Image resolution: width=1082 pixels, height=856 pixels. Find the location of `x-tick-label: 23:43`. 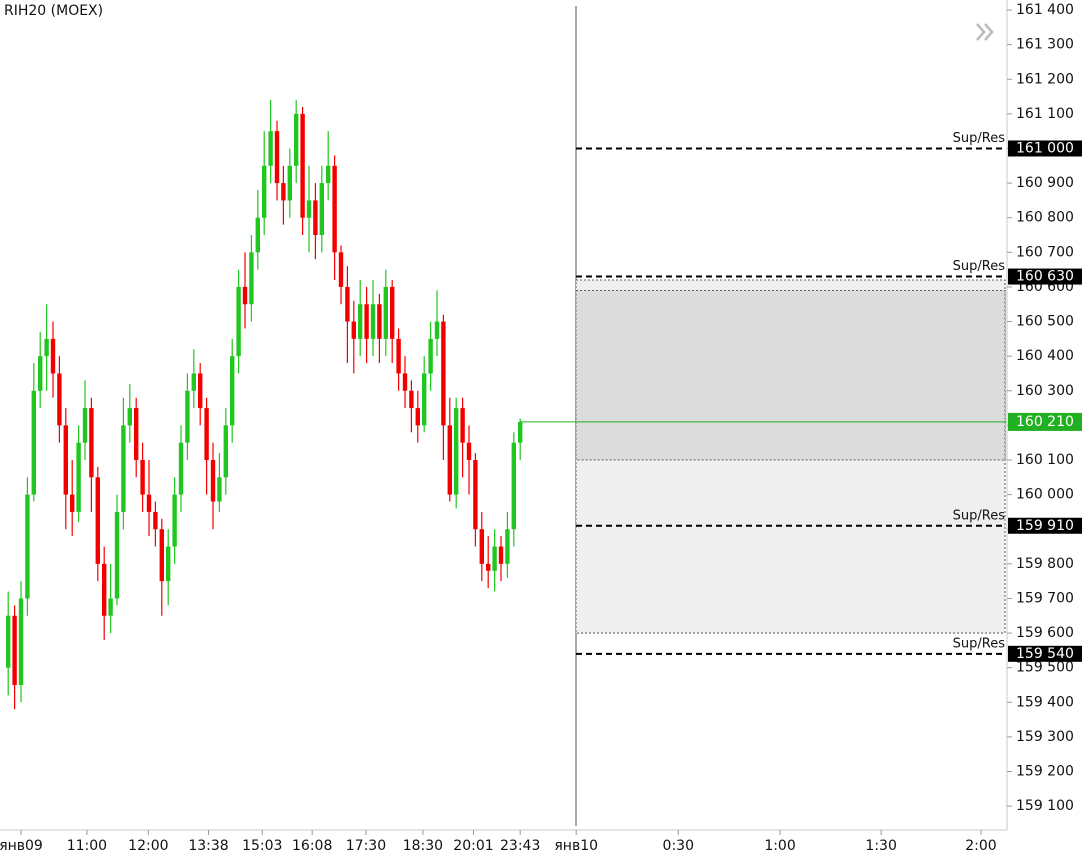

x-tick-label: 23:43 is located at coordinates (520, 846).